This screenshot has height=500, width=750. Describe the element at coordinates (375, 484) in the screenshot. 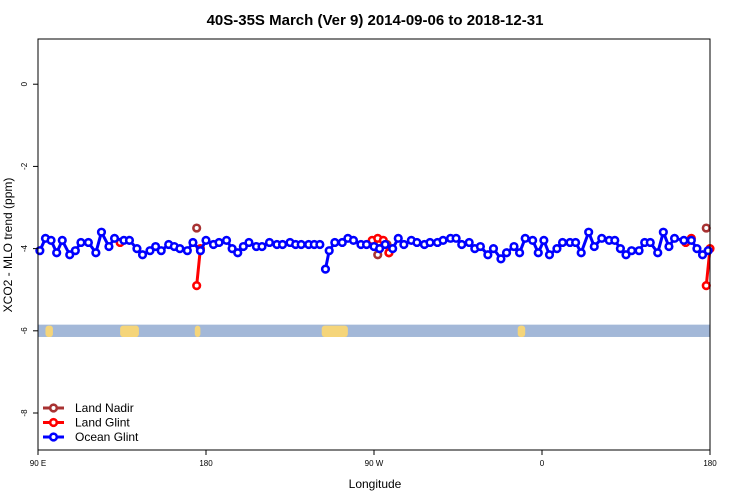

I see `x-axis-title: Longitude` at that location.